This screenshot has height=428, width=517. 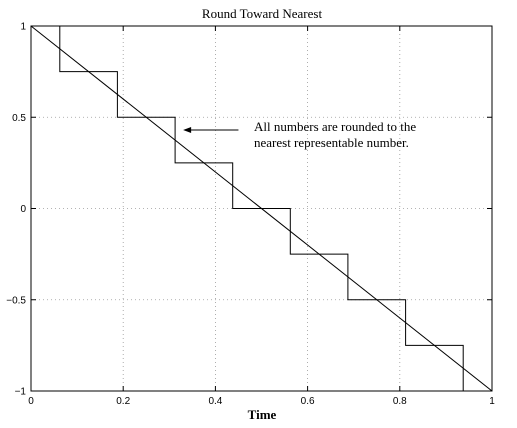 What do you see at coordinates (308, 401) in the screenshot?
I see `x-tick-label: 0.6` at bounding box center [308, 401].